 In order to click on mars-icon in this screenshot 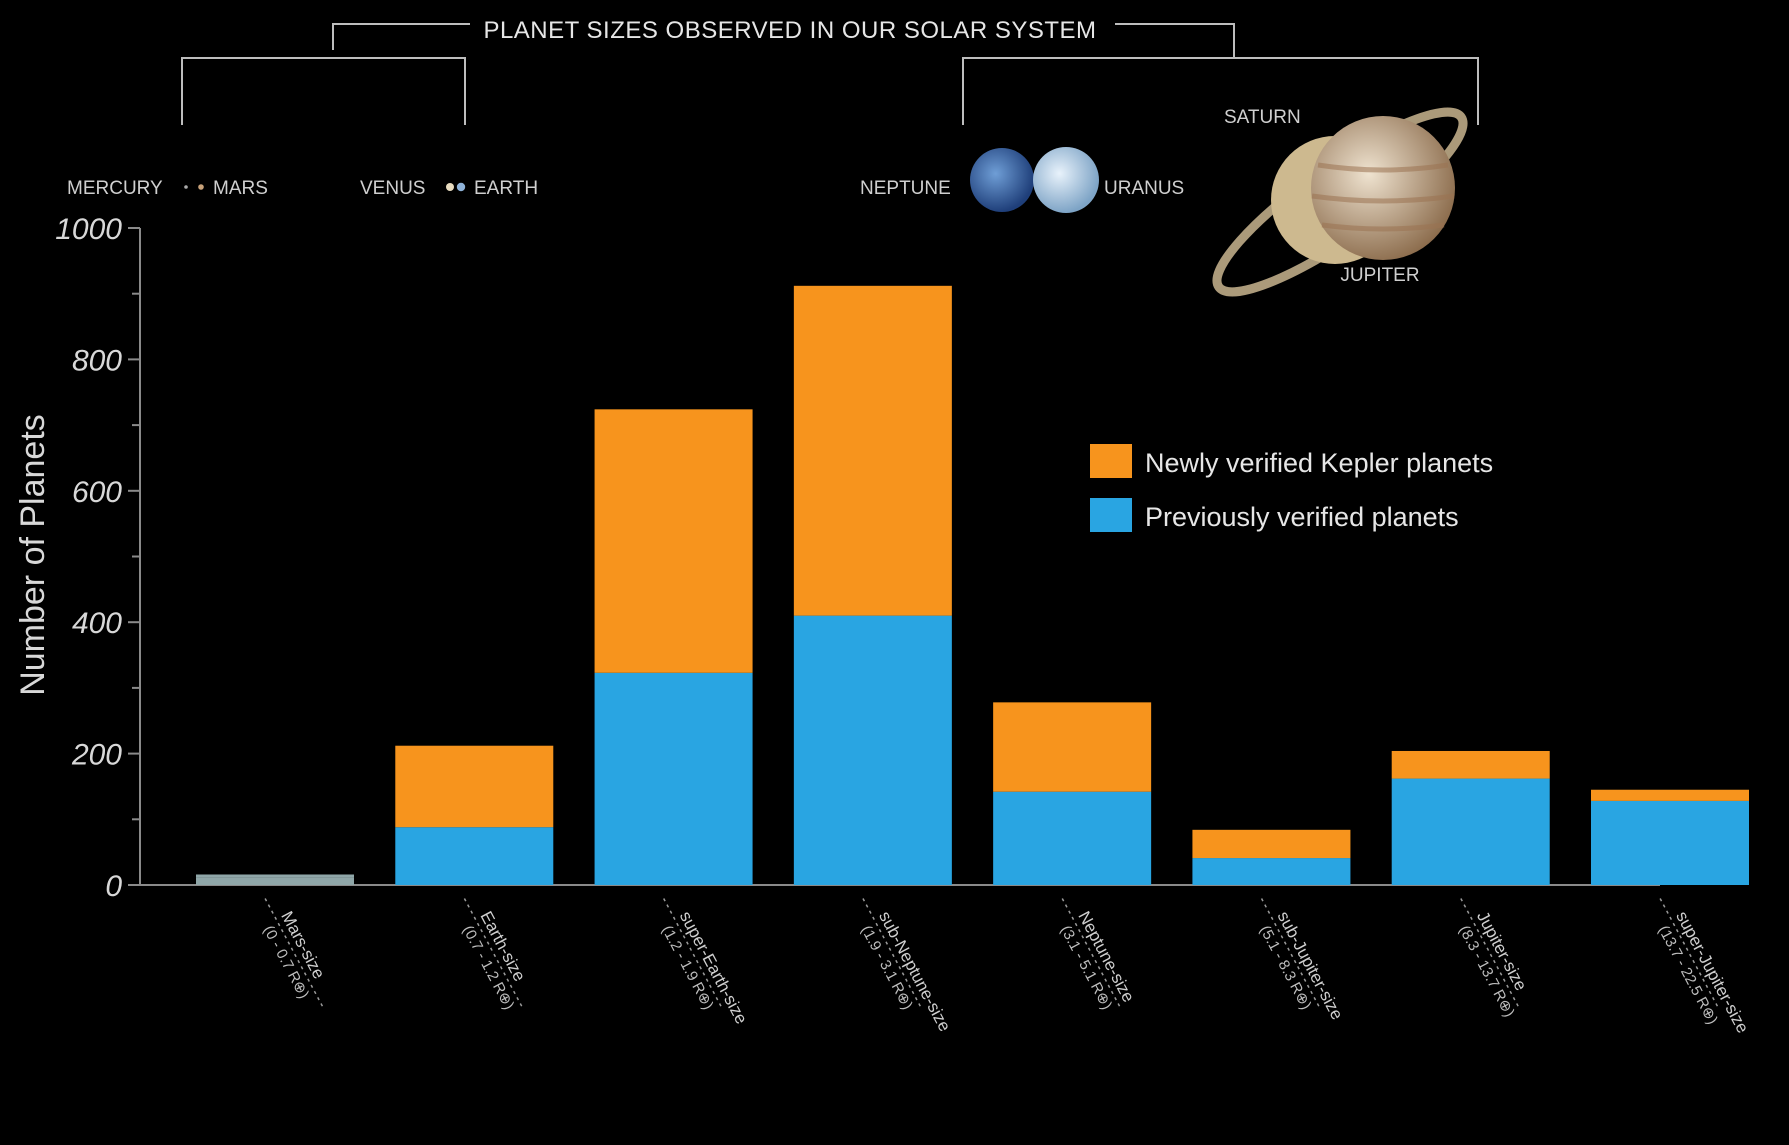, I will do `click(201, 187)`.